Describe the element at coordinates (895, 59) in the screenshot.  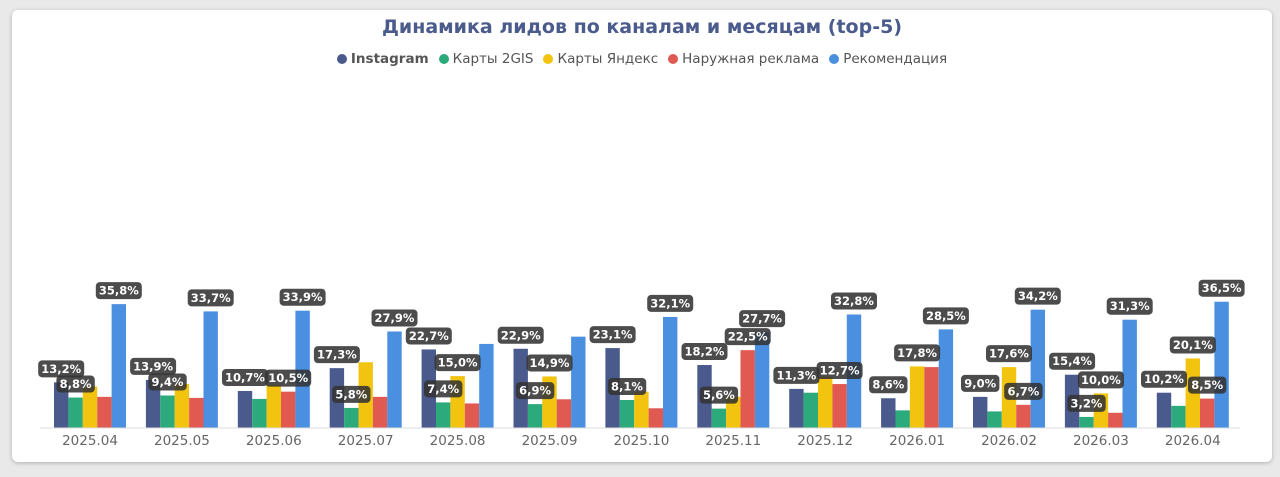
I see `legend-label: Рекомендация` at that location.